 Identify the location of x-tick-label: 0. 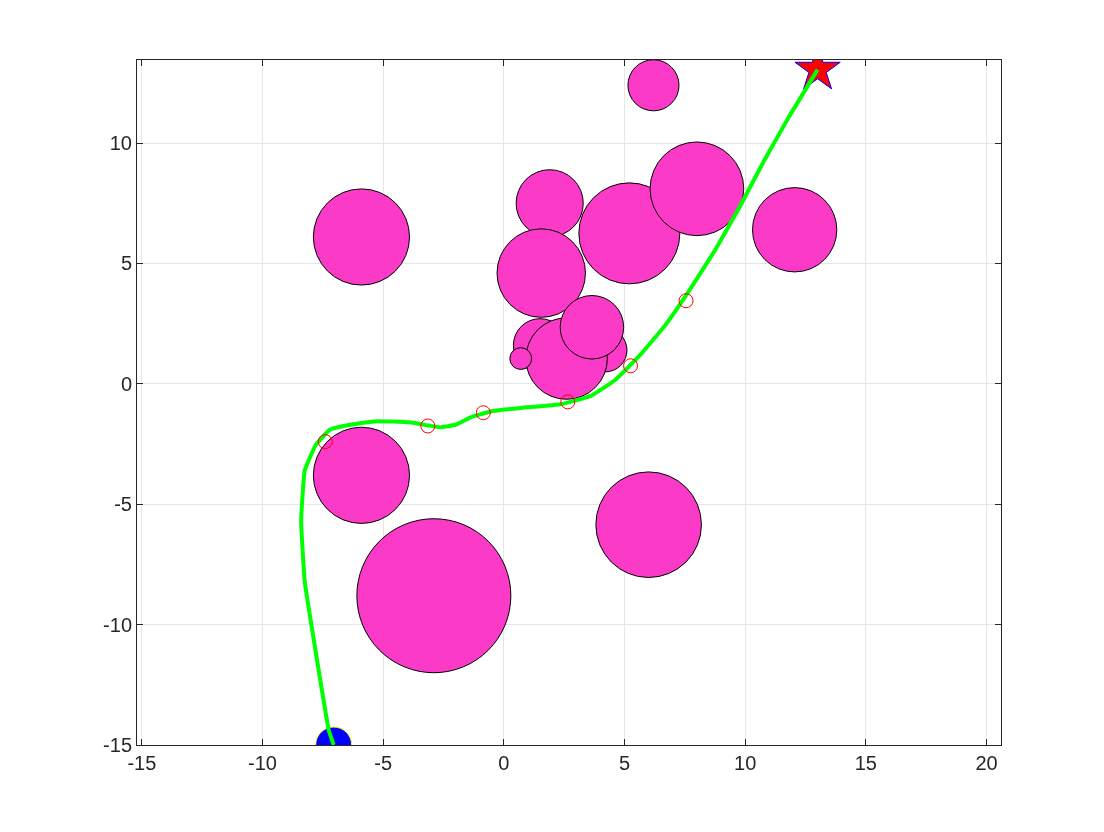
(504, 763).